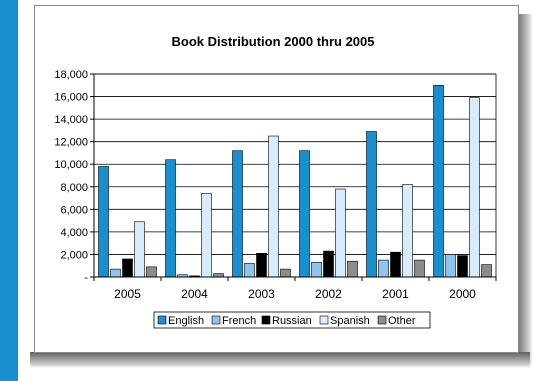 This screenshot has width=533, height=381. What do you see at coordinates (280, 360) in the screenshot?
I see `panel-shadow-bottom` at bounding box center [280, 360].